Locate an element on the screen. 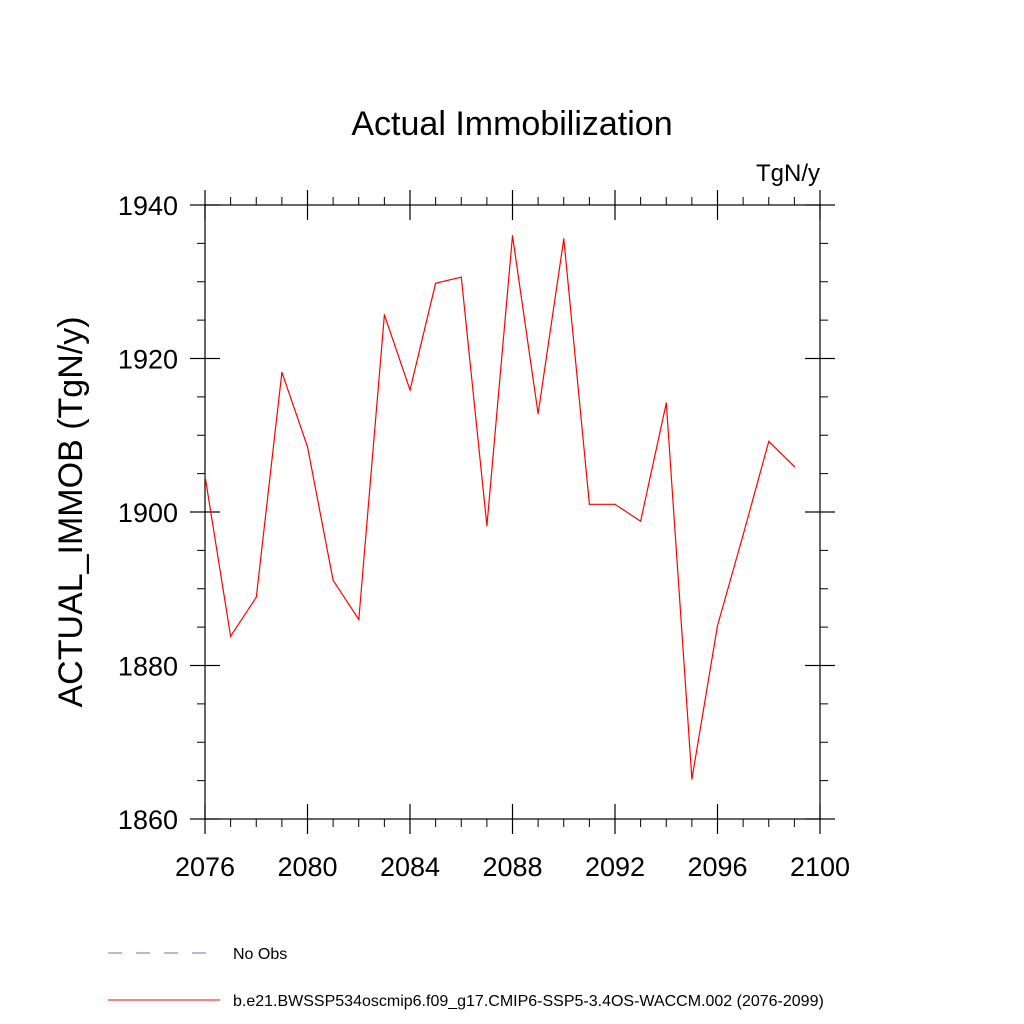 This screenshot has width=1024, height=1024. x-tick-label: 2088 is located at coordinates (512, 867).